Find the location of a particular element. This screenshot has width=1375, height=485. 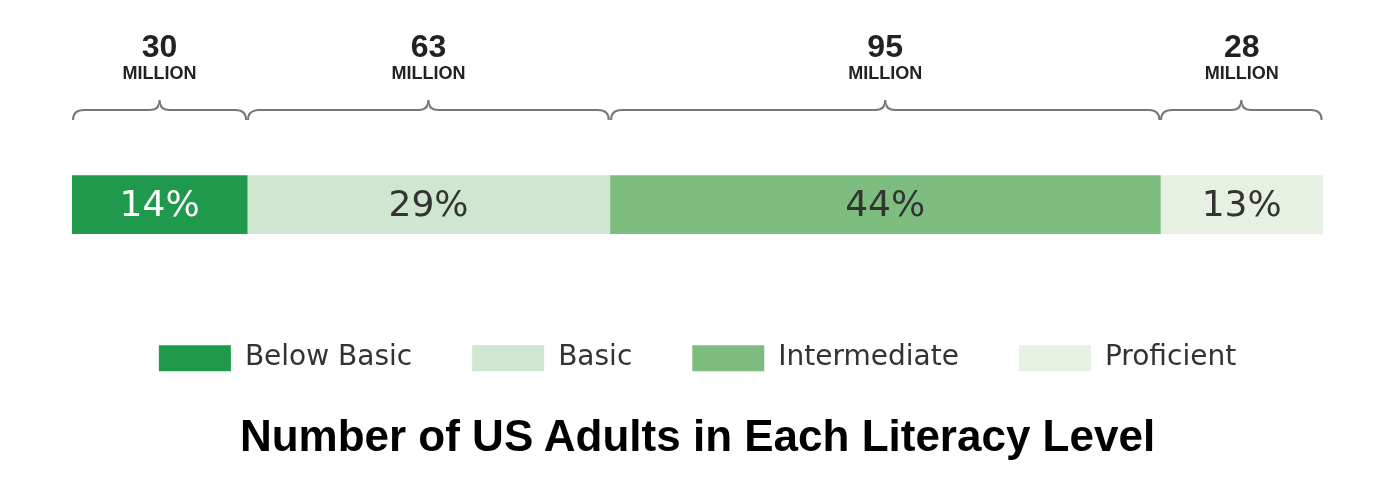

text: Number of US Adults in Each Literacy Level is located at coordinates (697, 435).